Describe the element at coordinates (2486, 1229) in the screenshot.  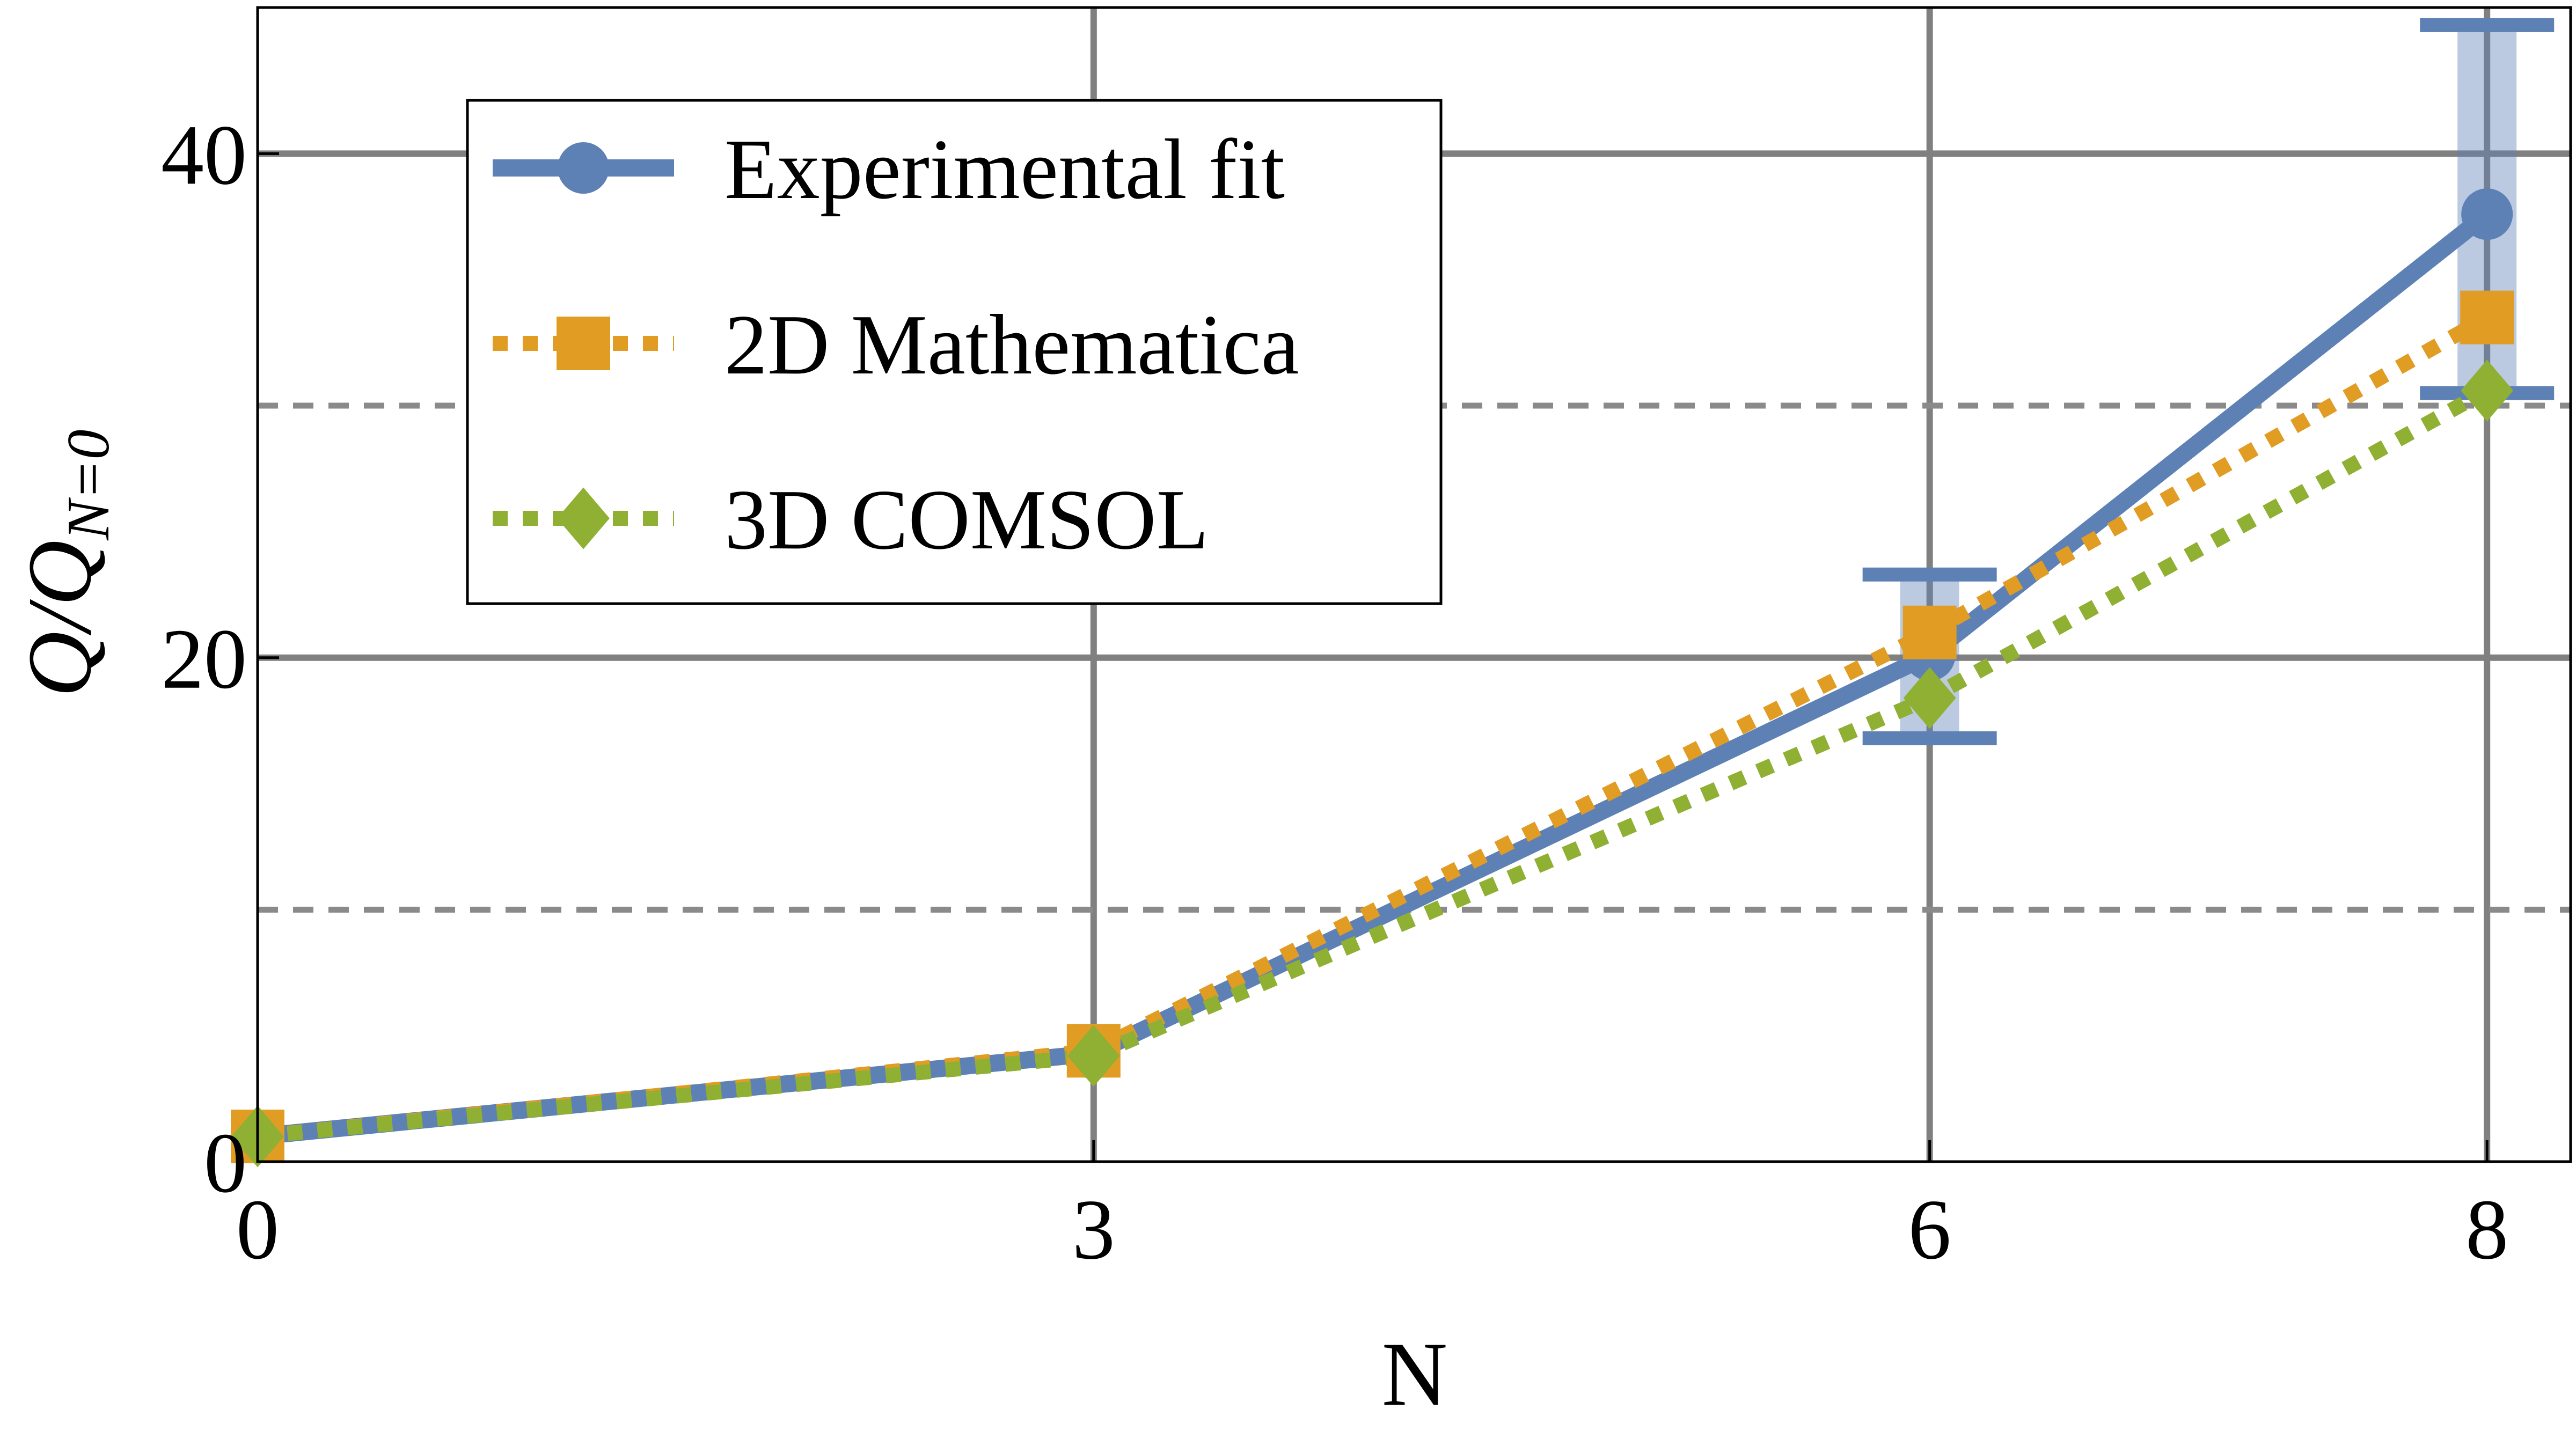
I see `x-tick-label: 8` at that location.